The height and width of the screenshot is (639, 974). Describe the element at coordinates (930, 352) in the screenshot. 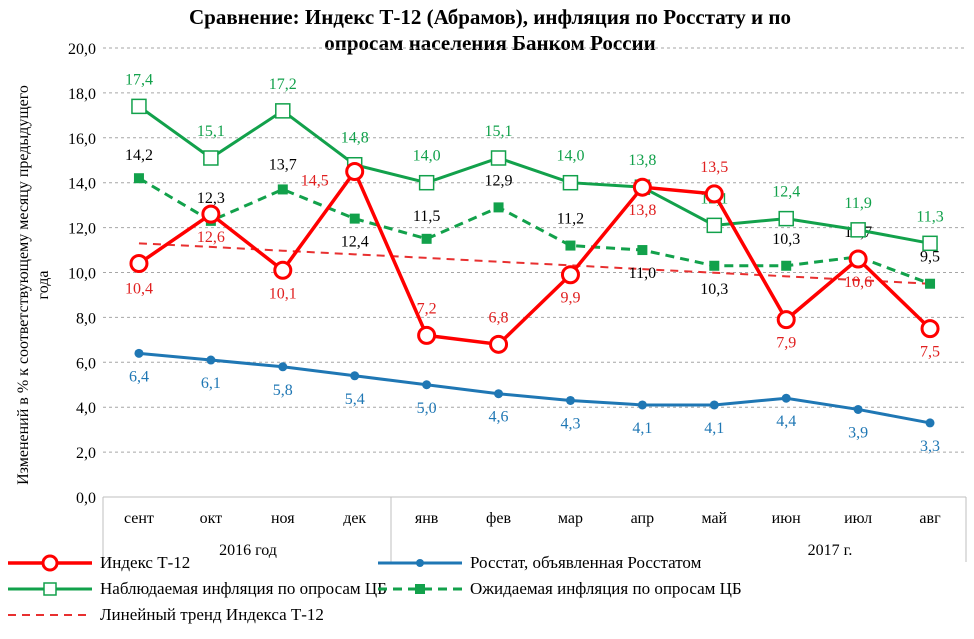

I see `data-label: 7,5` at that location.